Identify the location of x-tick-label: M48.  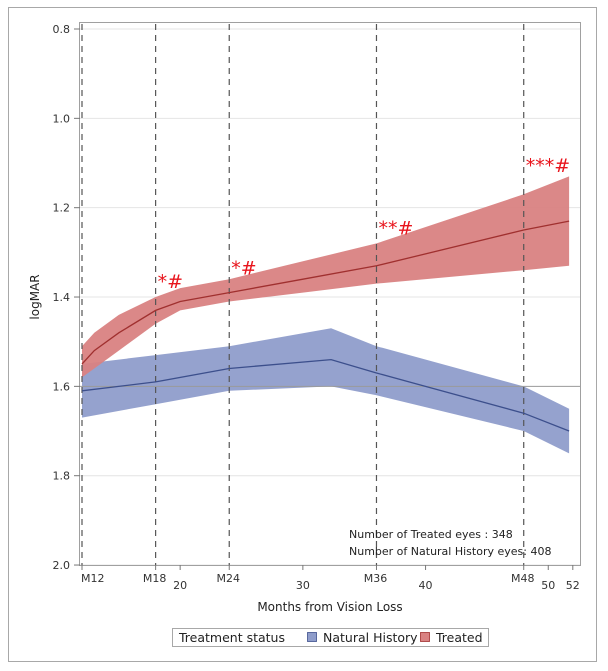
(523, 578).